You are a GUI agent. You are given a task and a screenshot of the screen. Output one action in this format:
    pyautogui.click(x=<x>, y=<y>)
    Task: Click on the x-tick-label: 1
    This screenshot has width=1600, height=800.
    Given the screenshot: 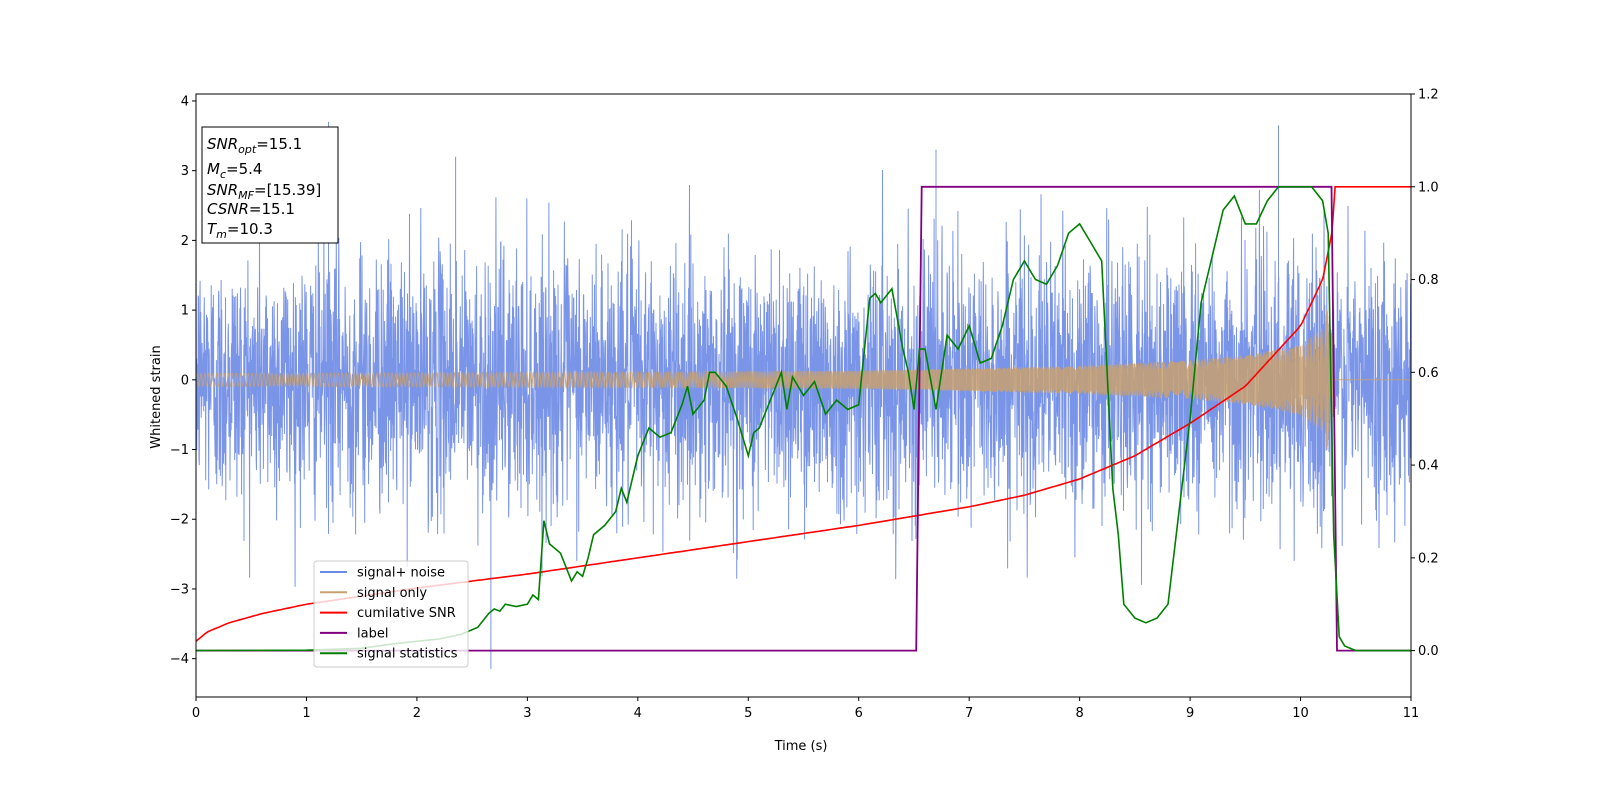 What is the action you would take?
    pyautogui.click(x=306, y=713)
    